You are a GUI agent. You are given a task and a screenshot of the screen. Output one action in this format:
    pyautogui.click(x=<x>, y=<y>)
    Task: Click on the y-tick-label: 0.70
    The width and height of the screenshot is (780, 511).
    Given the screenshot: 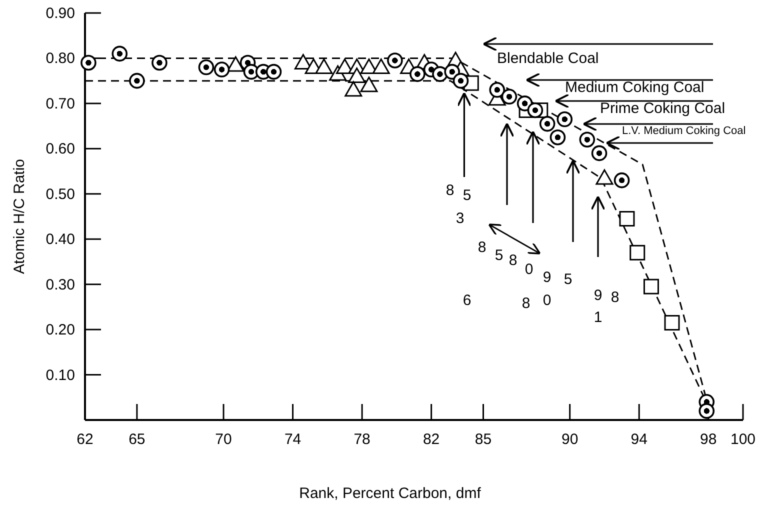 What is the action you would take?
    pyautogui.click(x=60, y=103)
    